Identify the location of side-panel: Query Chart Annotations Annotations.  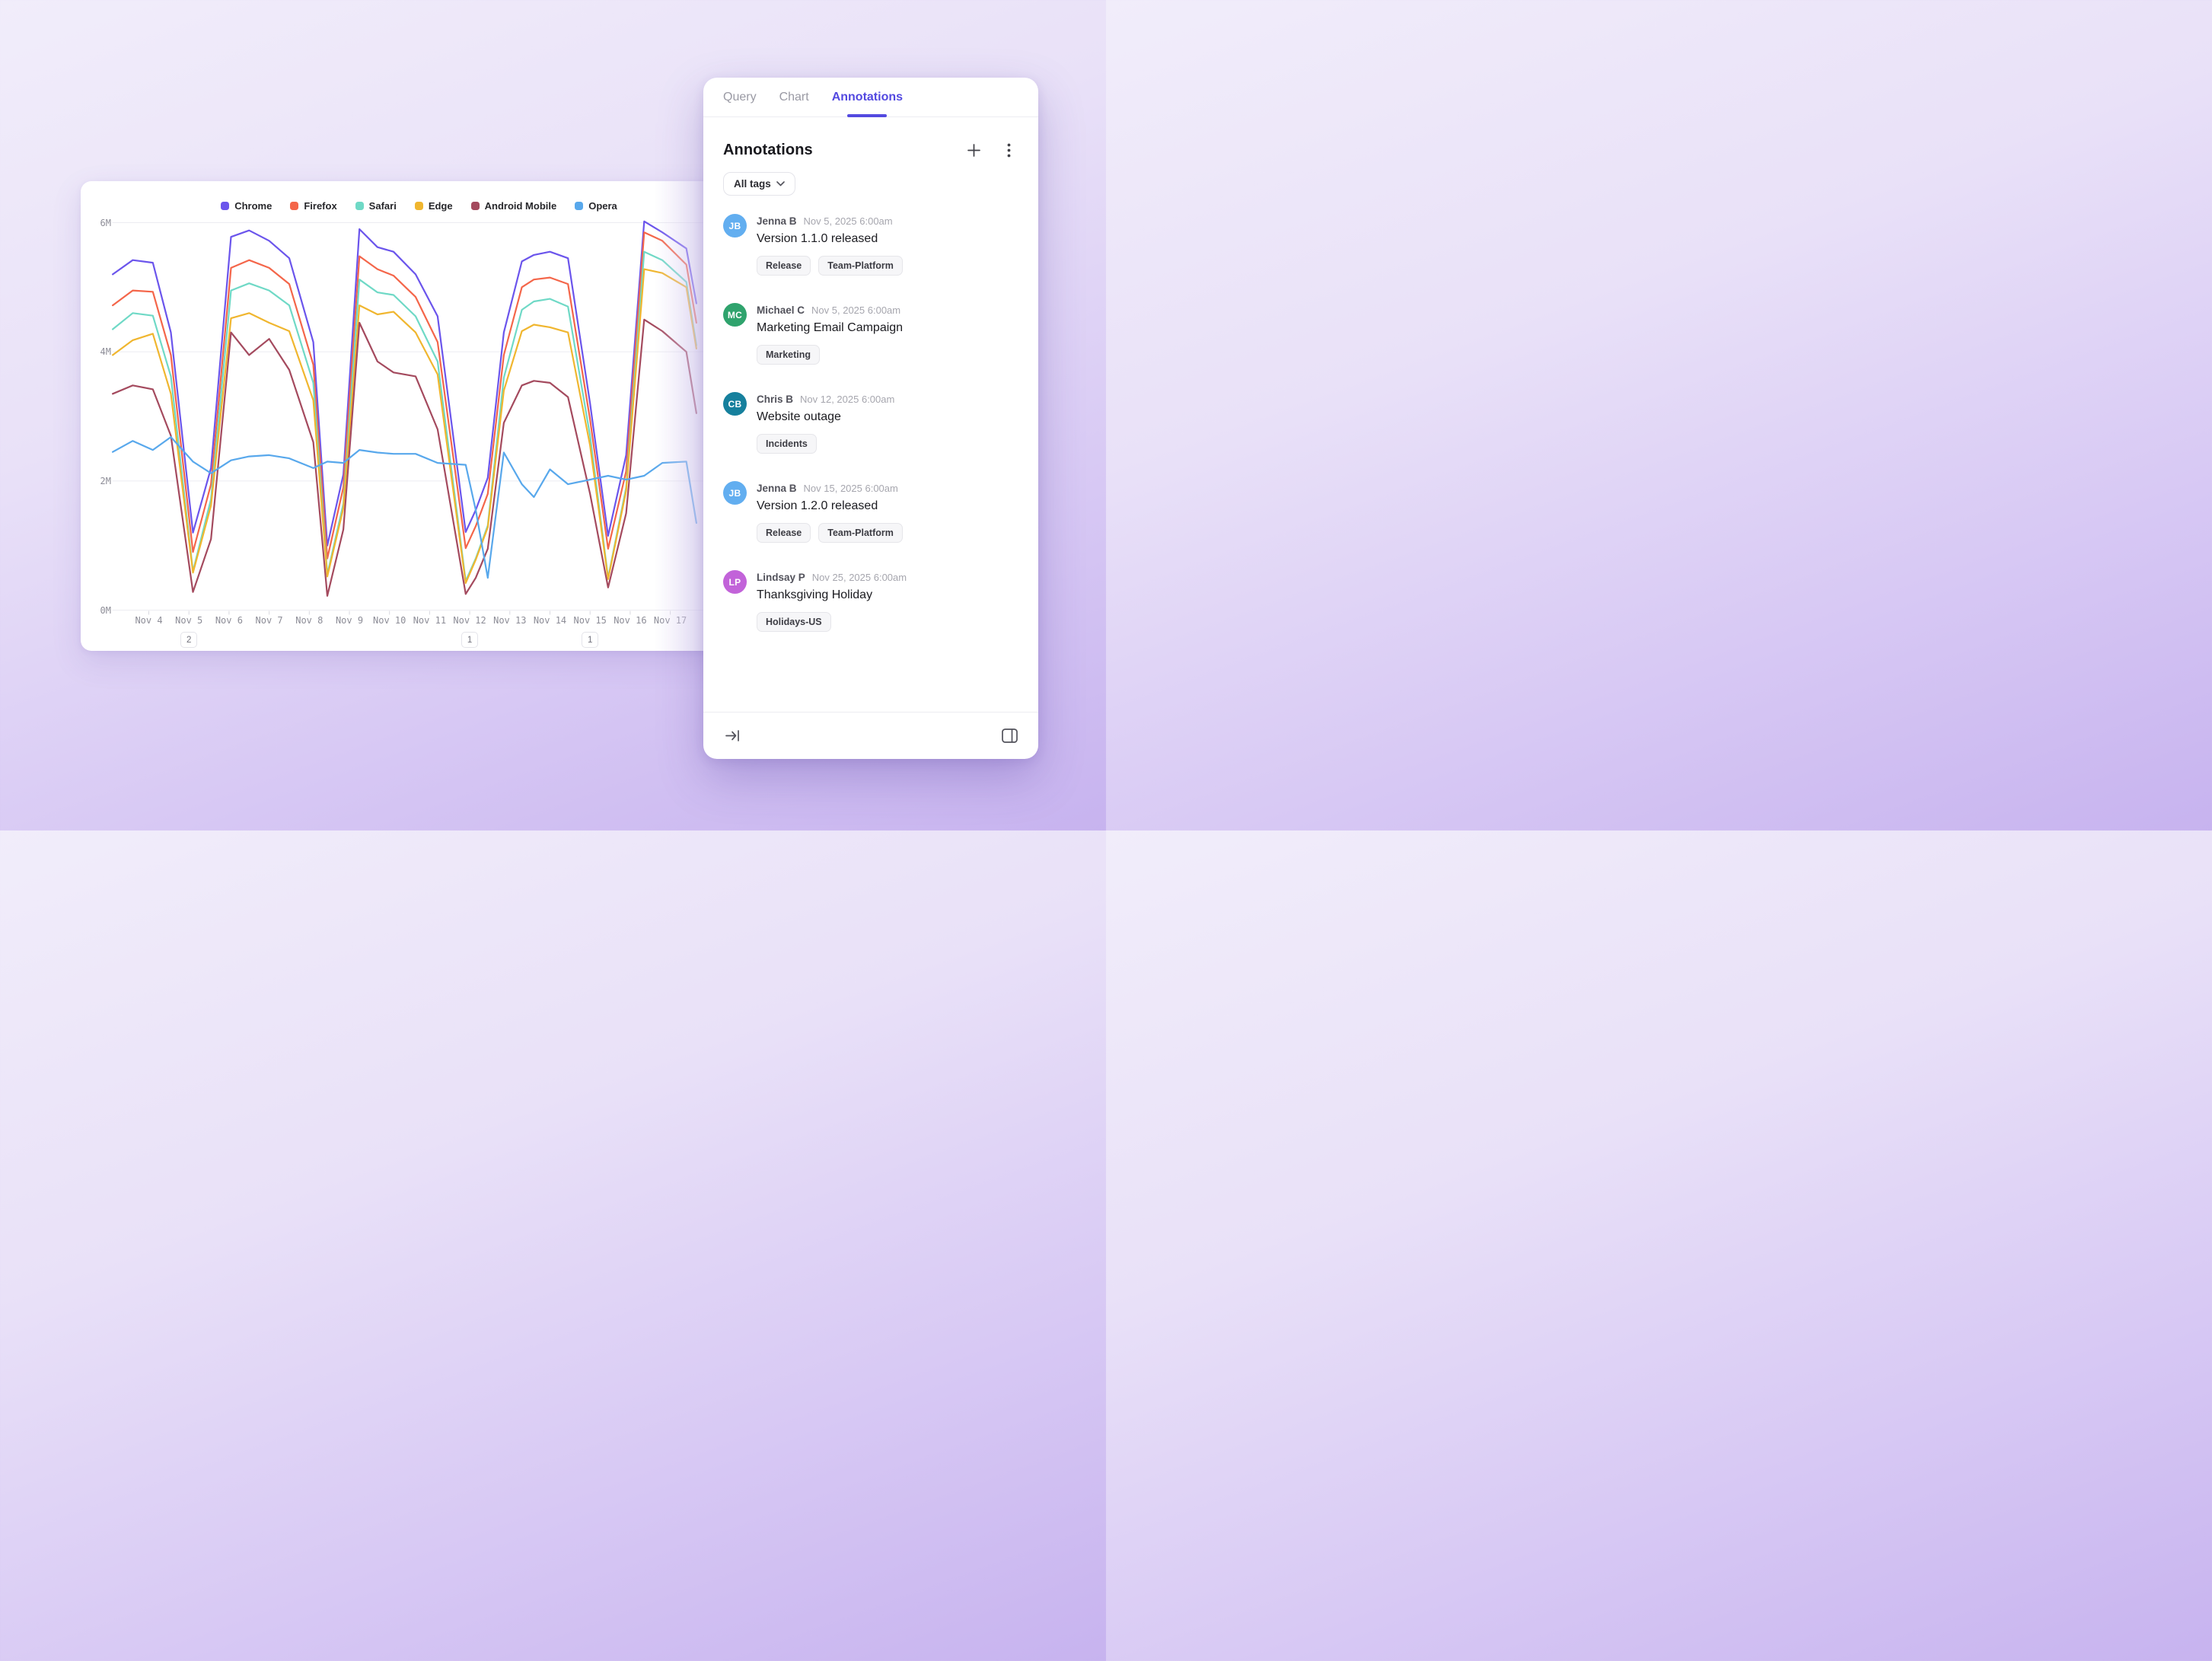
(870, 418).